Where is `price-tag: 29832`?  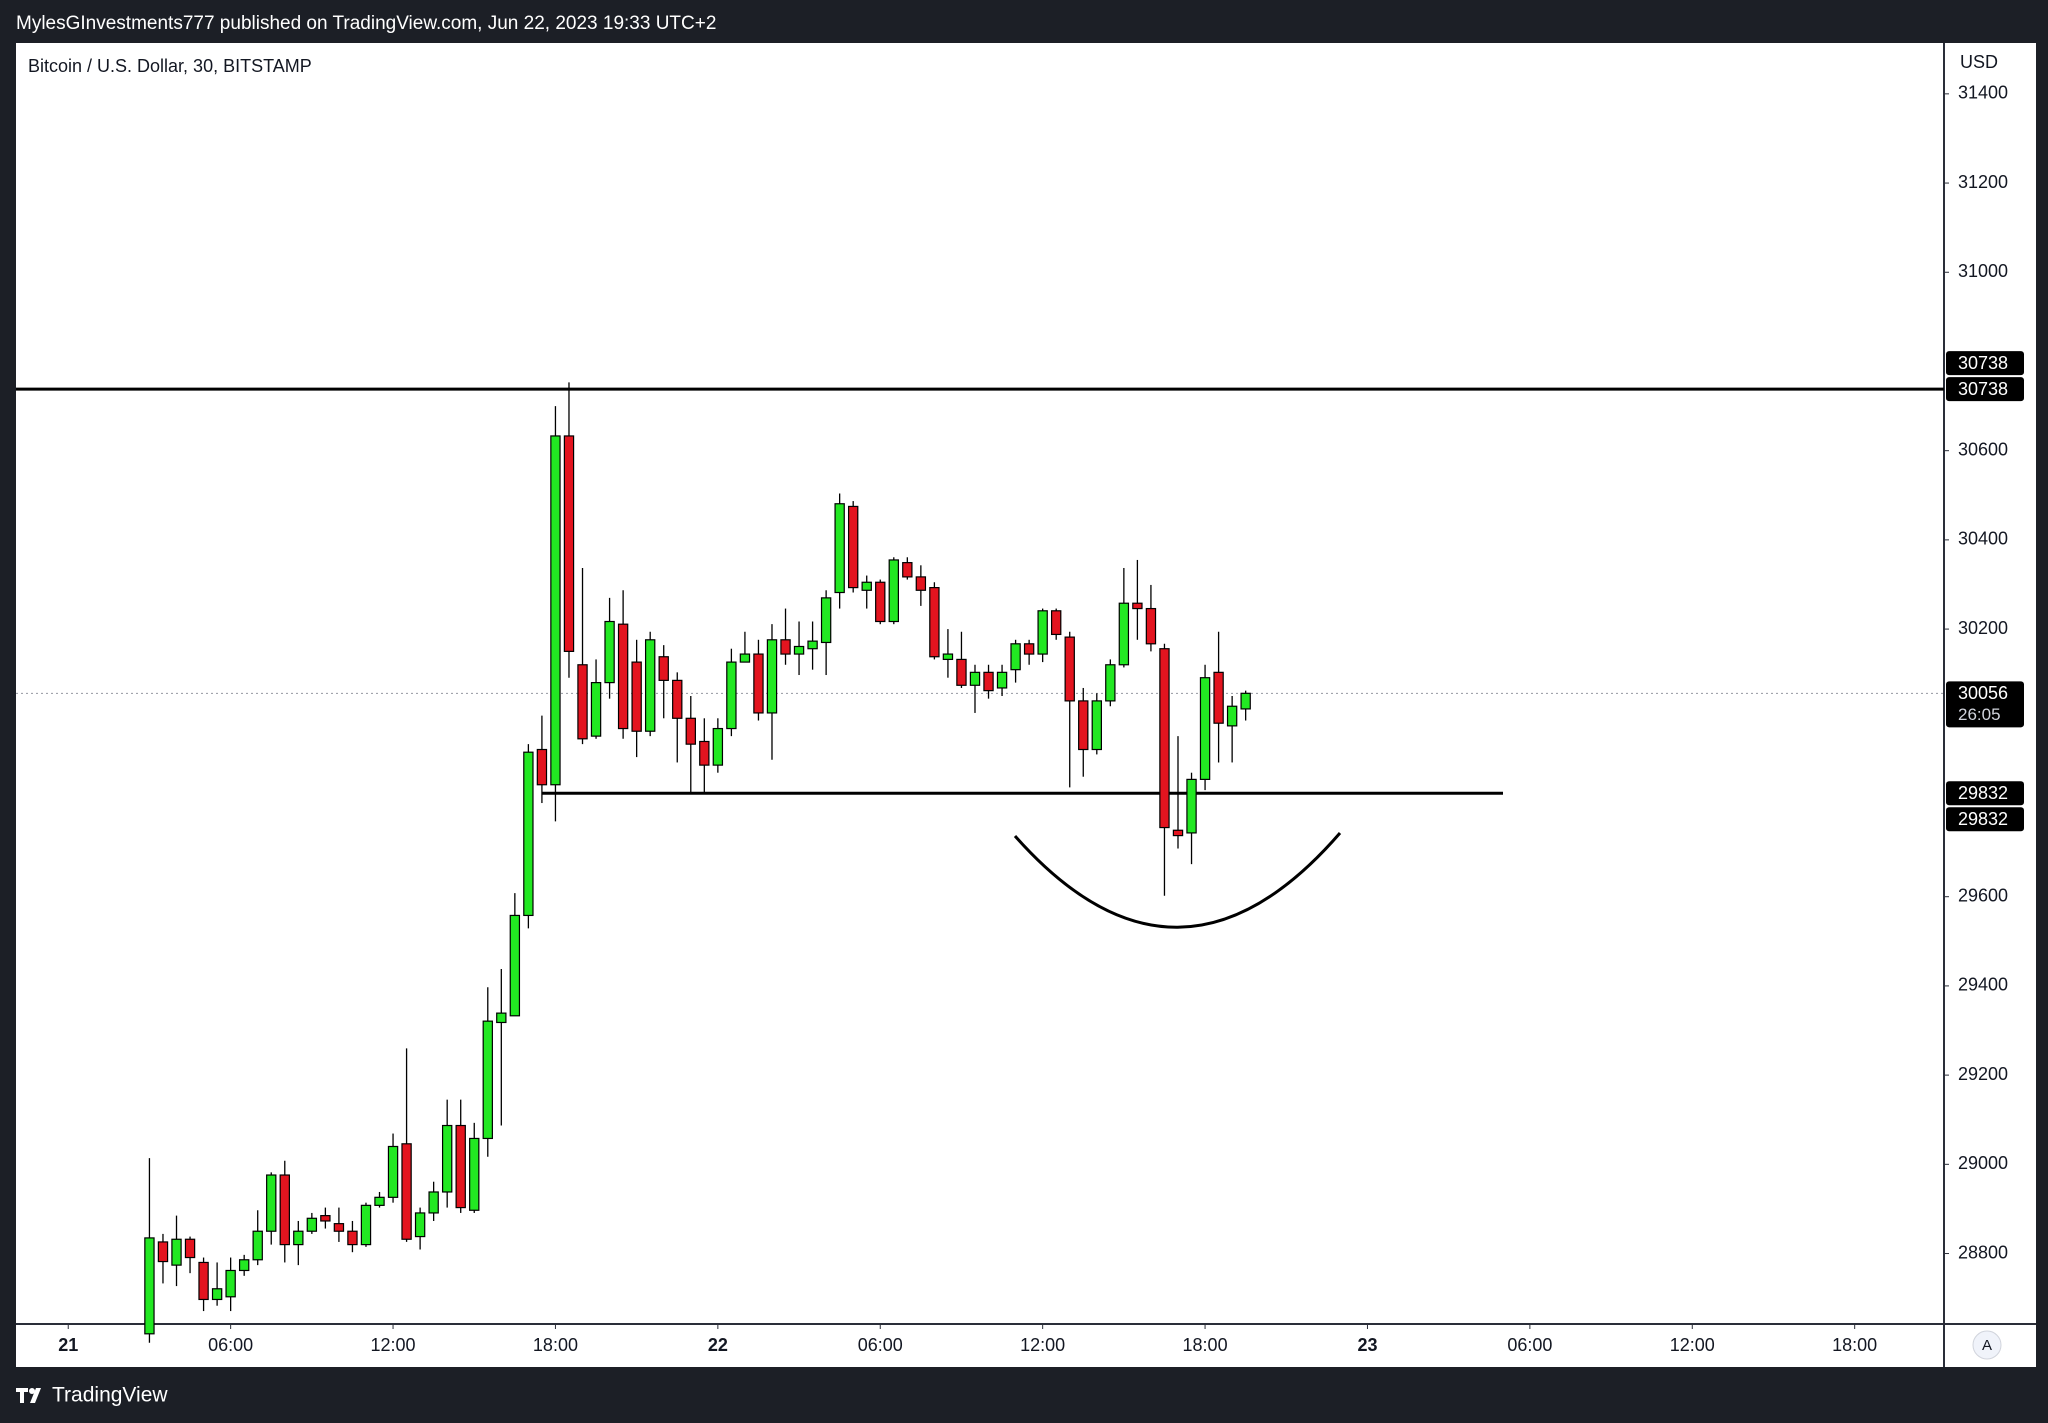 price-tag: 29832 is located at coordinates (1983, 793).